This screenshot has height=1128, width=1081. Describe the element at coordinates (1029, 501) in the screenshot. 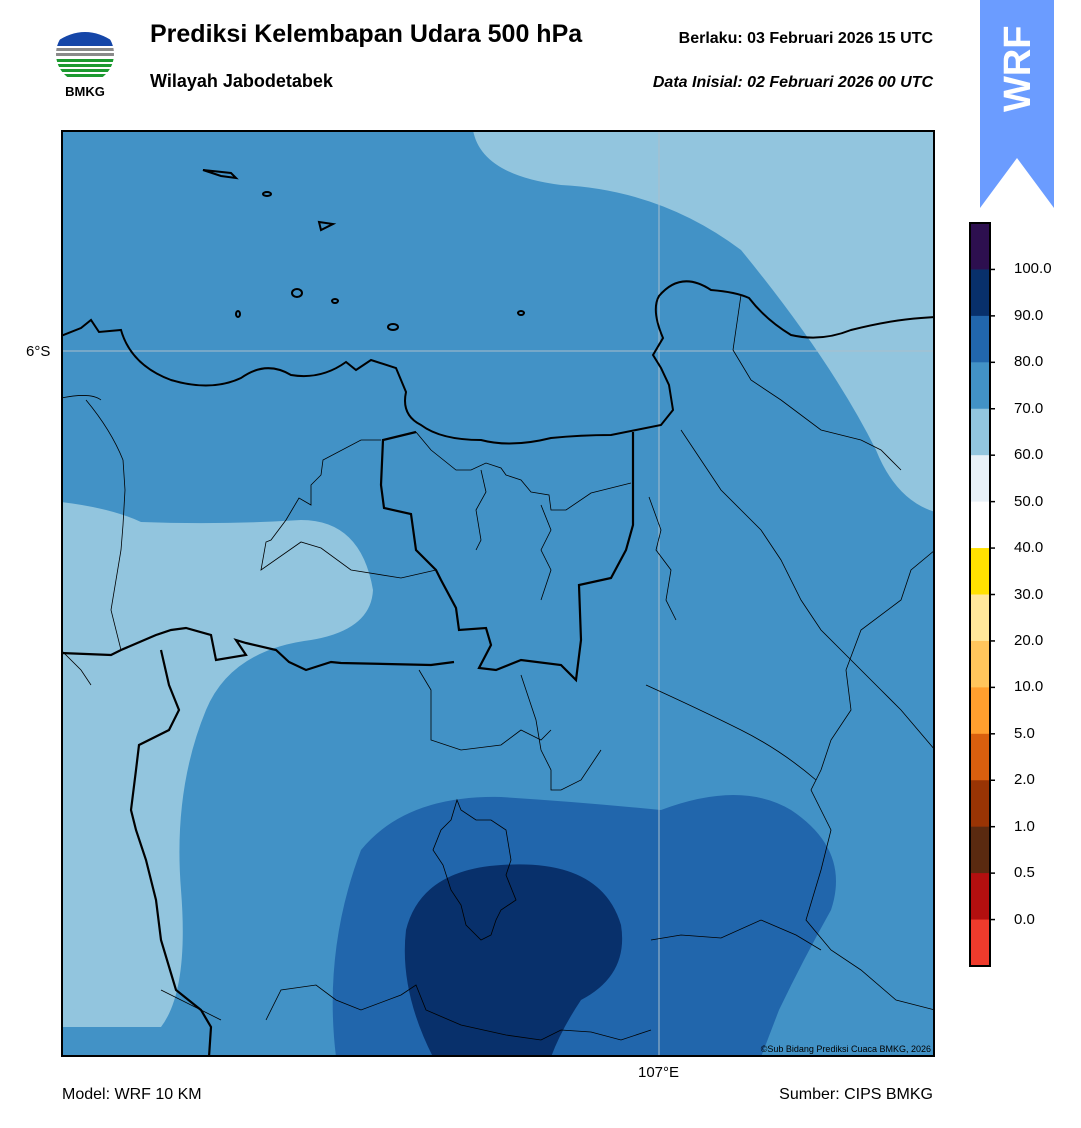

I see `colorbar-tick-label: 50.0` at that location.